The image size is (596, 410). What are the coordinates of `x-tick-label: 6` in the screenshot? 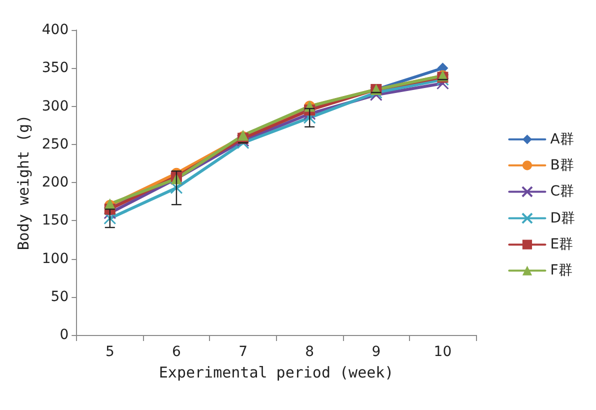 It's located at (177, 352).